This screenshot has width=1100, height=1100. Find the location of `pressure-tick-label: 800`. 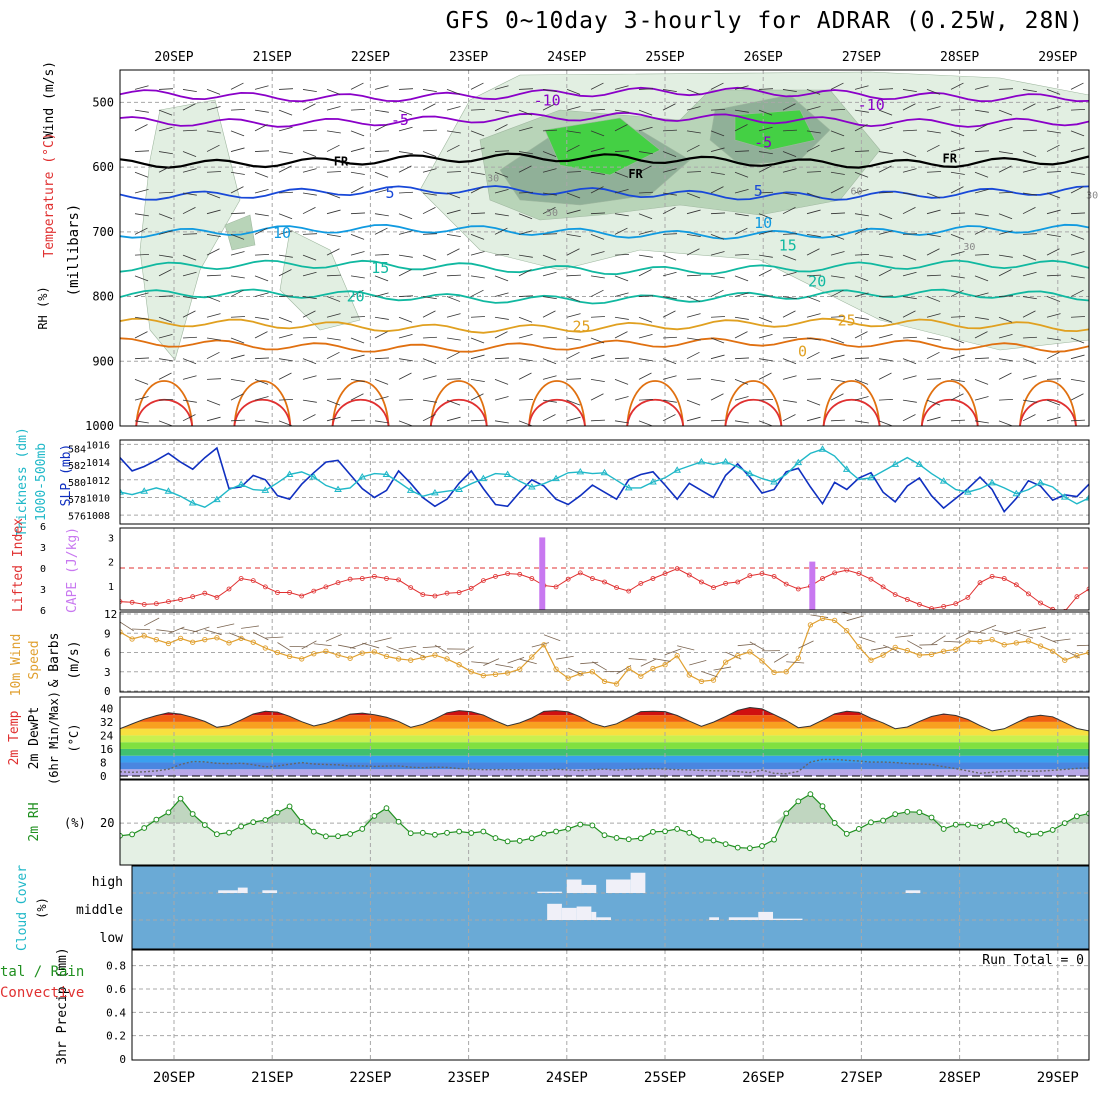

pressure-tick-label: 800 is located at coordinates (103, 297).